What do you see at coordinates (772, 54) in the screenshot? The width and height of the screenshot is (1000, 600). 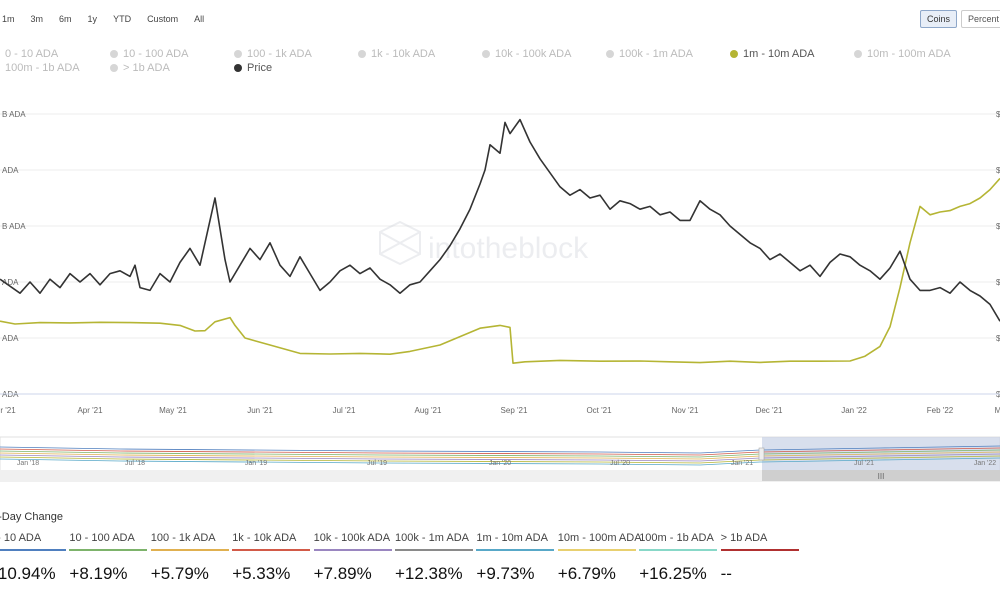 I see `legend-item-1m-10m: 1m - 10m ADA` at bounding box center [772, 54].